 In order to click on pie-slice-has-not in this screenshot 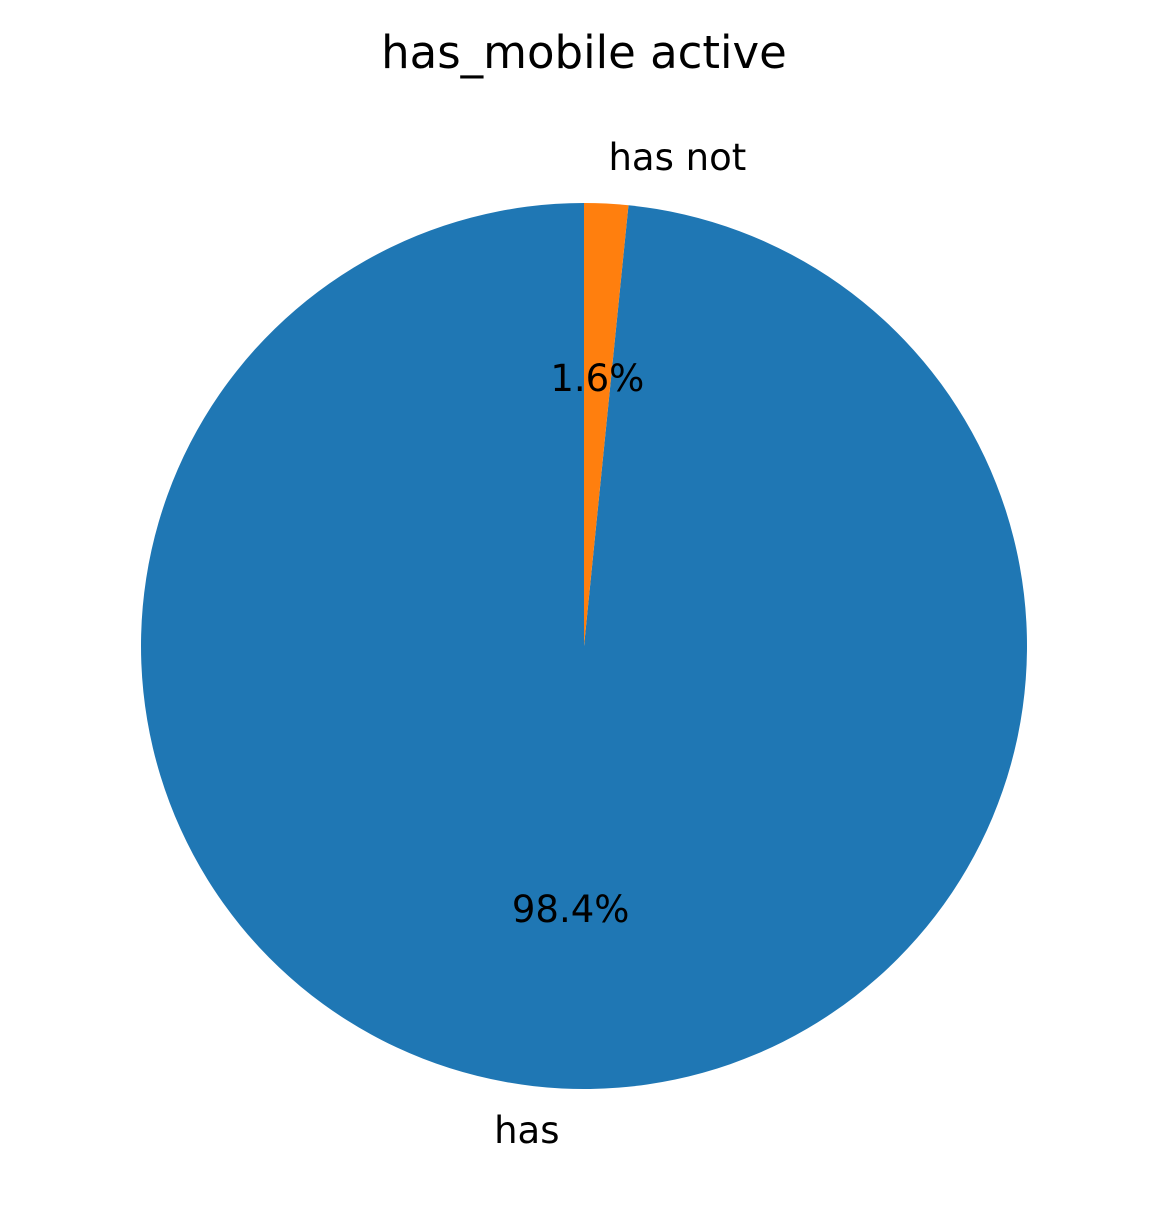, I will do `click(606, 424)`.